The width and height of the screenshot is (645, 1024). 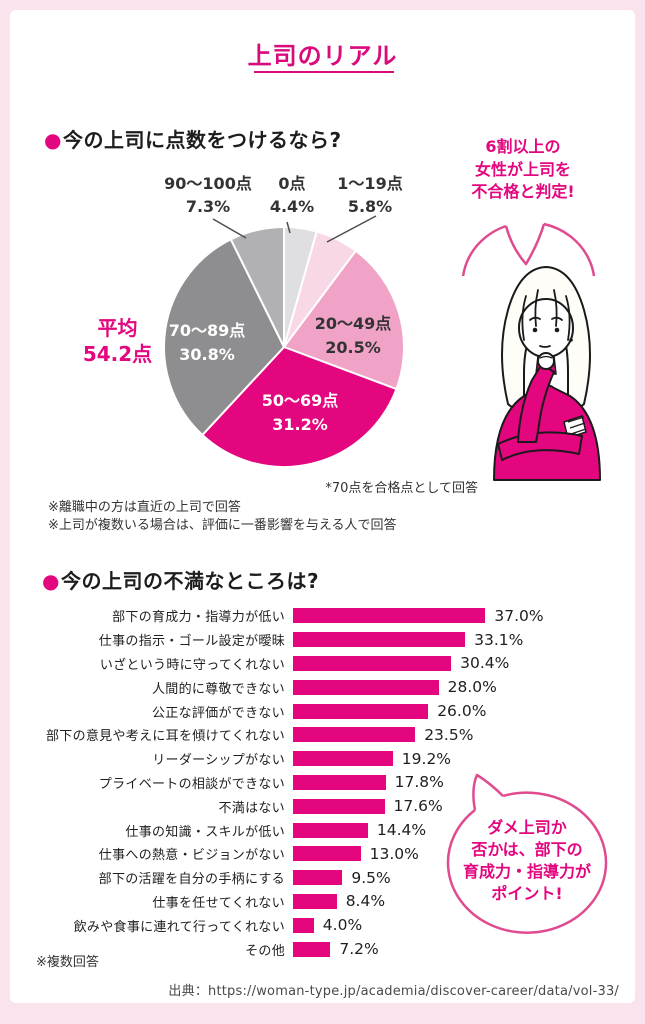 I want to click on bar-value: 4.0%, so click(x=342, y=925).